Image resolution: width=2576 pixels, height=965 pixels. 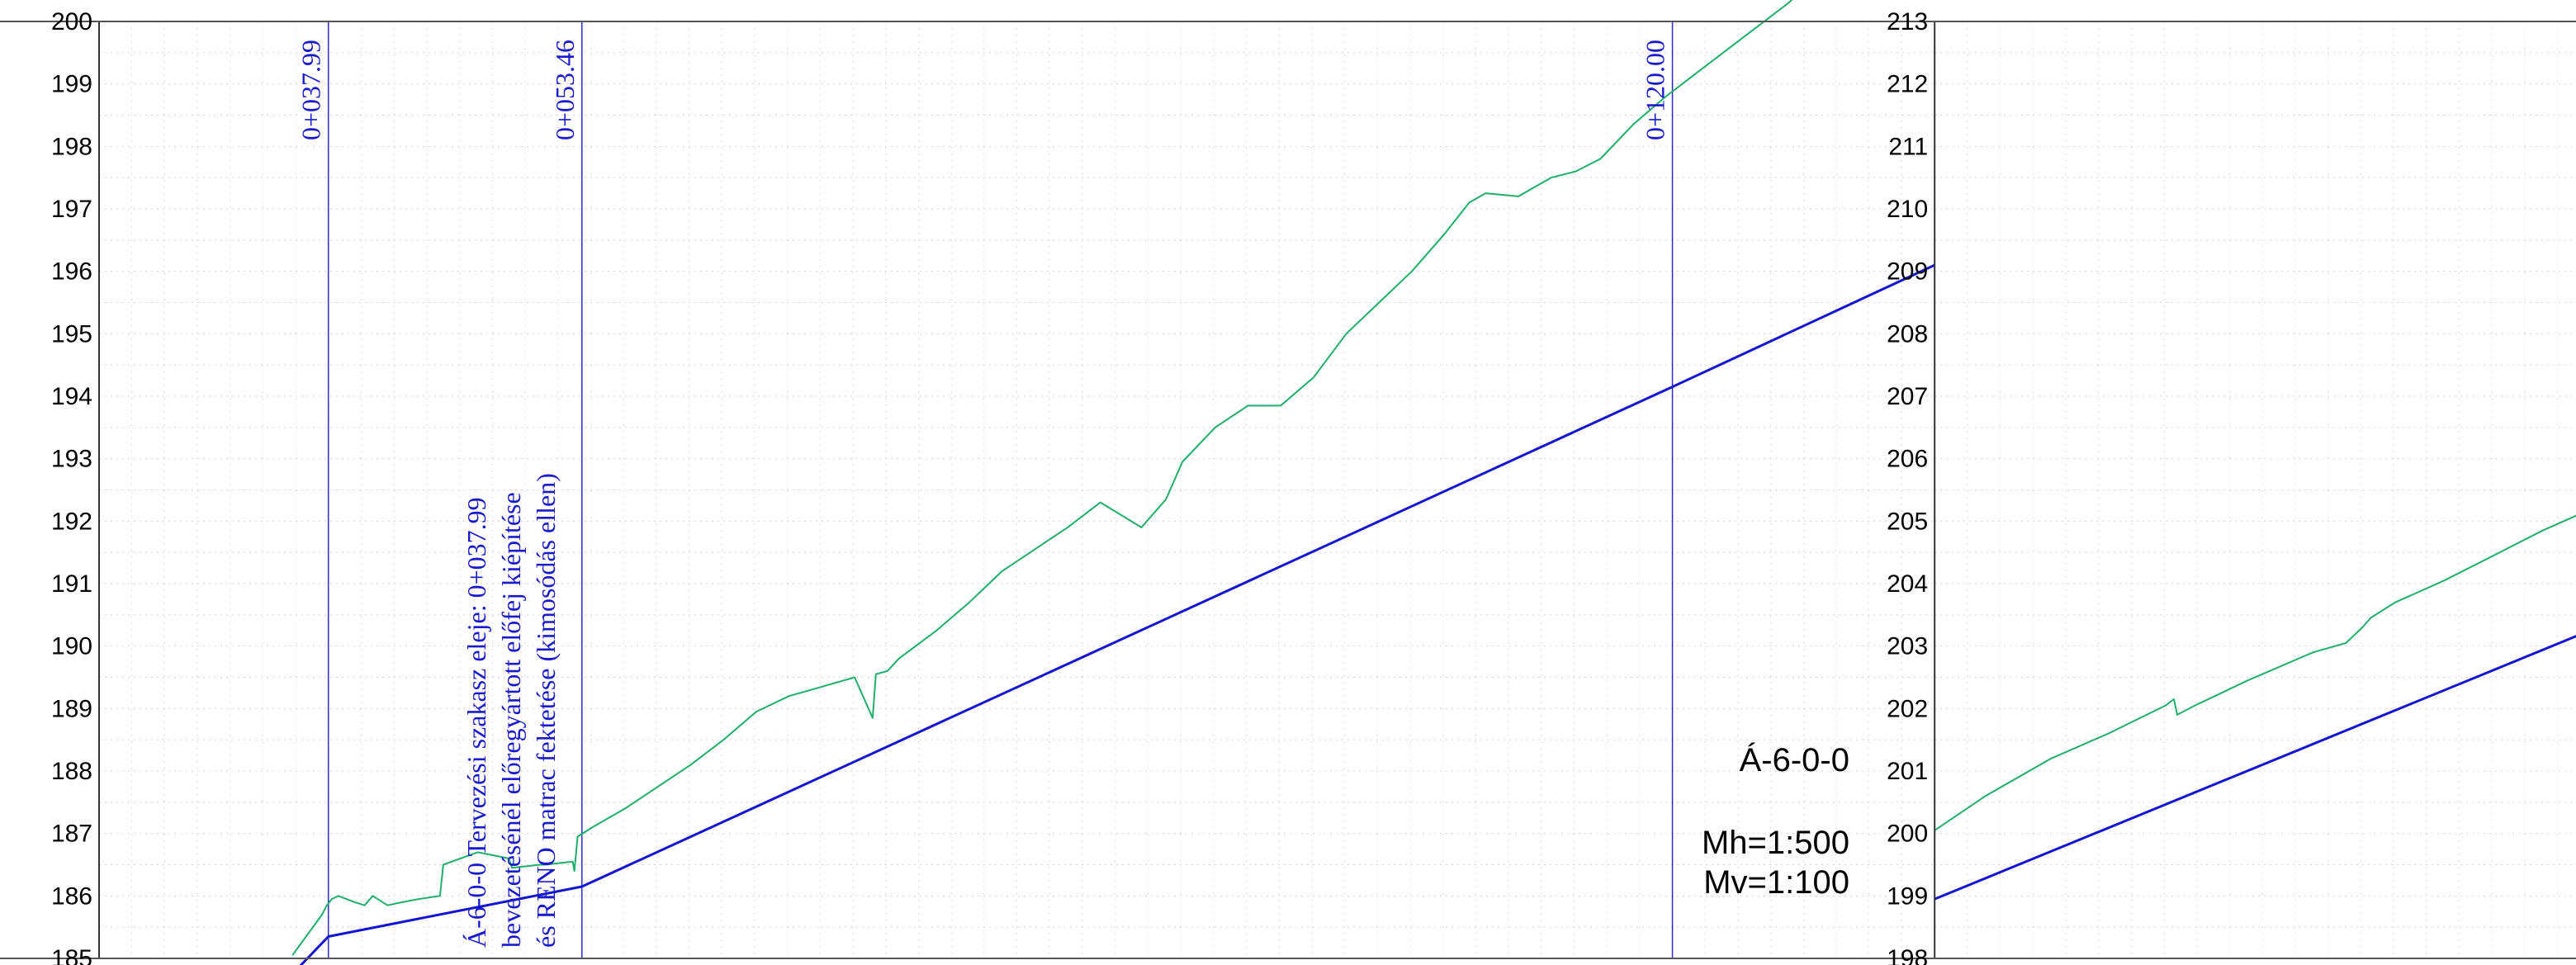 I want to click on y-tick-label: 207, so click(x=1907, y=396).